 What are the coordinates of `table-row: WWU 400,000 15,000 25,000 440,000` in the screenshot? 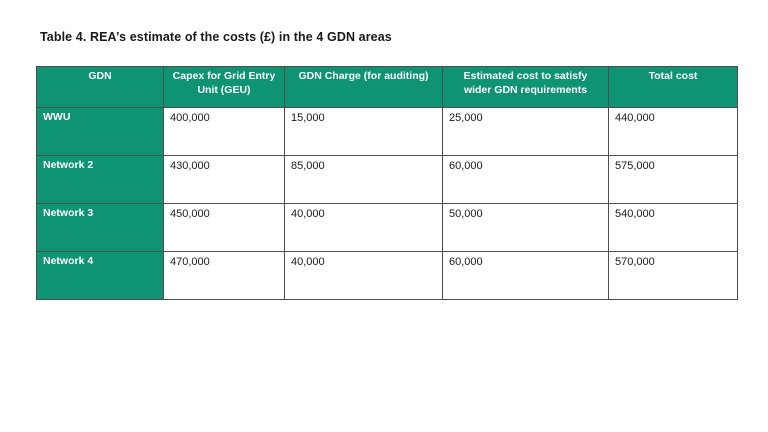 It's located at (387, 131).